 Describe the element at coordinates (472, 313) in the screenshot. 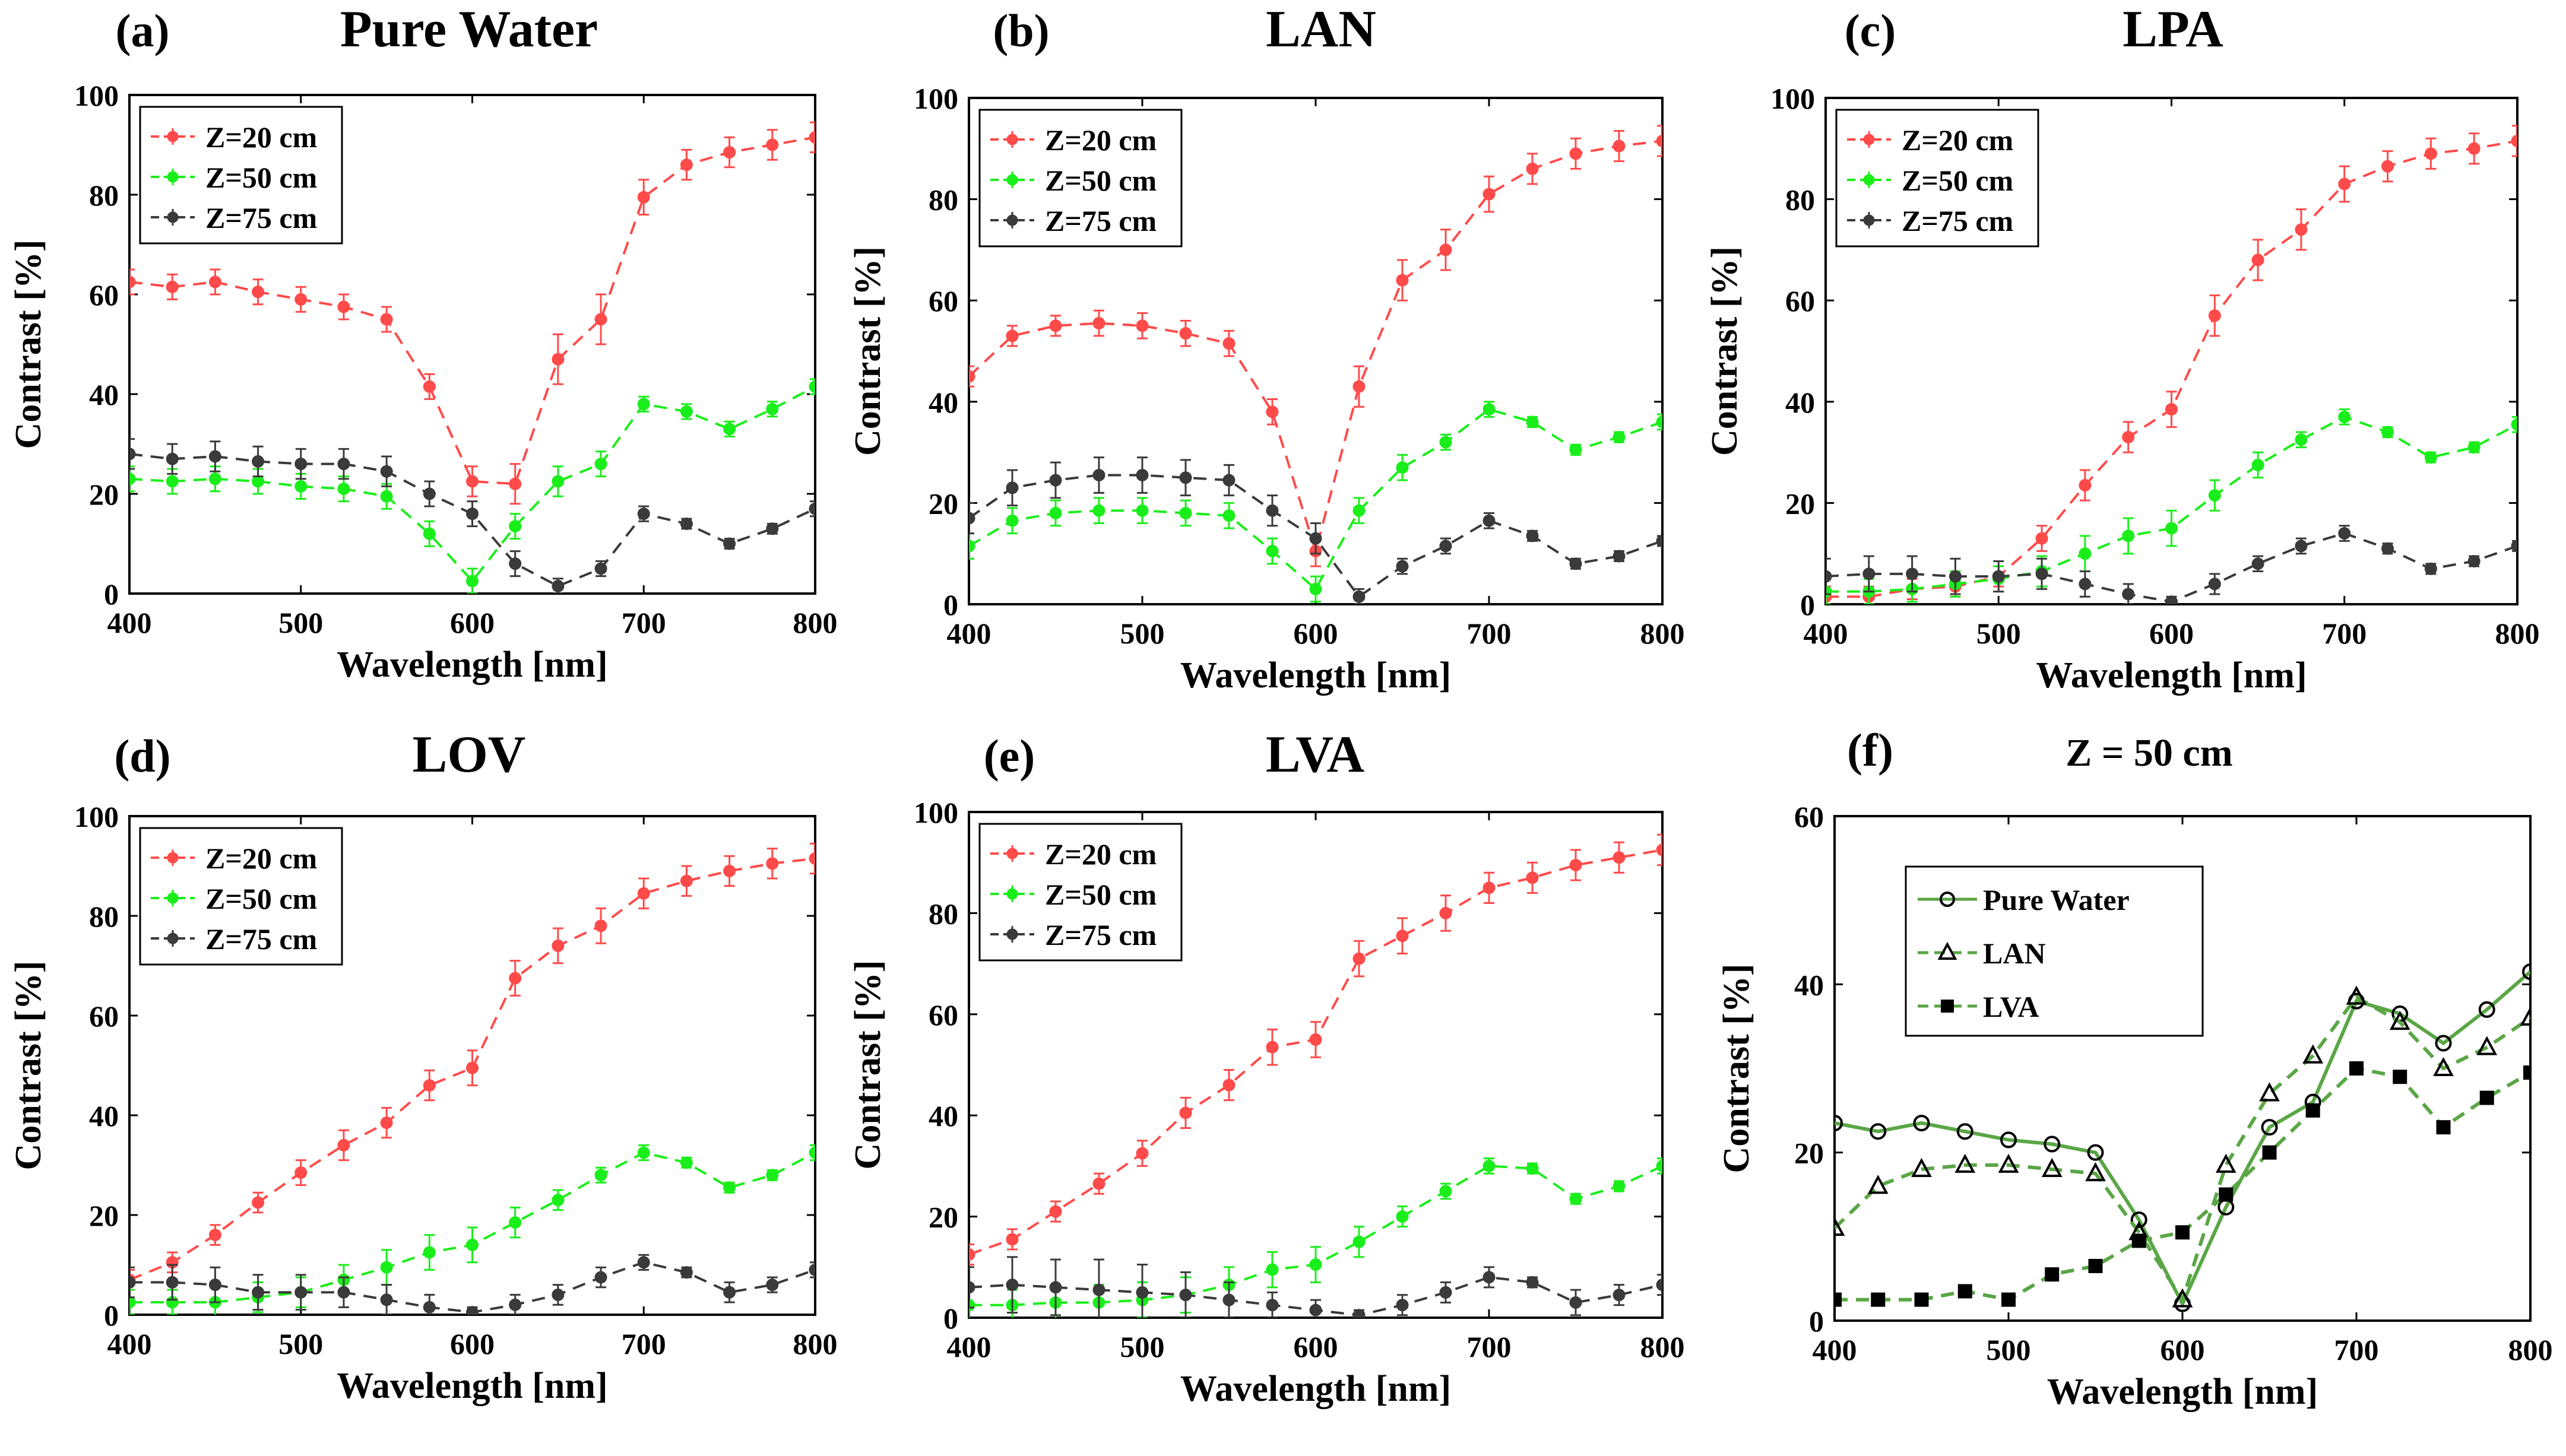

I see `series-z-20-cm` at that location.